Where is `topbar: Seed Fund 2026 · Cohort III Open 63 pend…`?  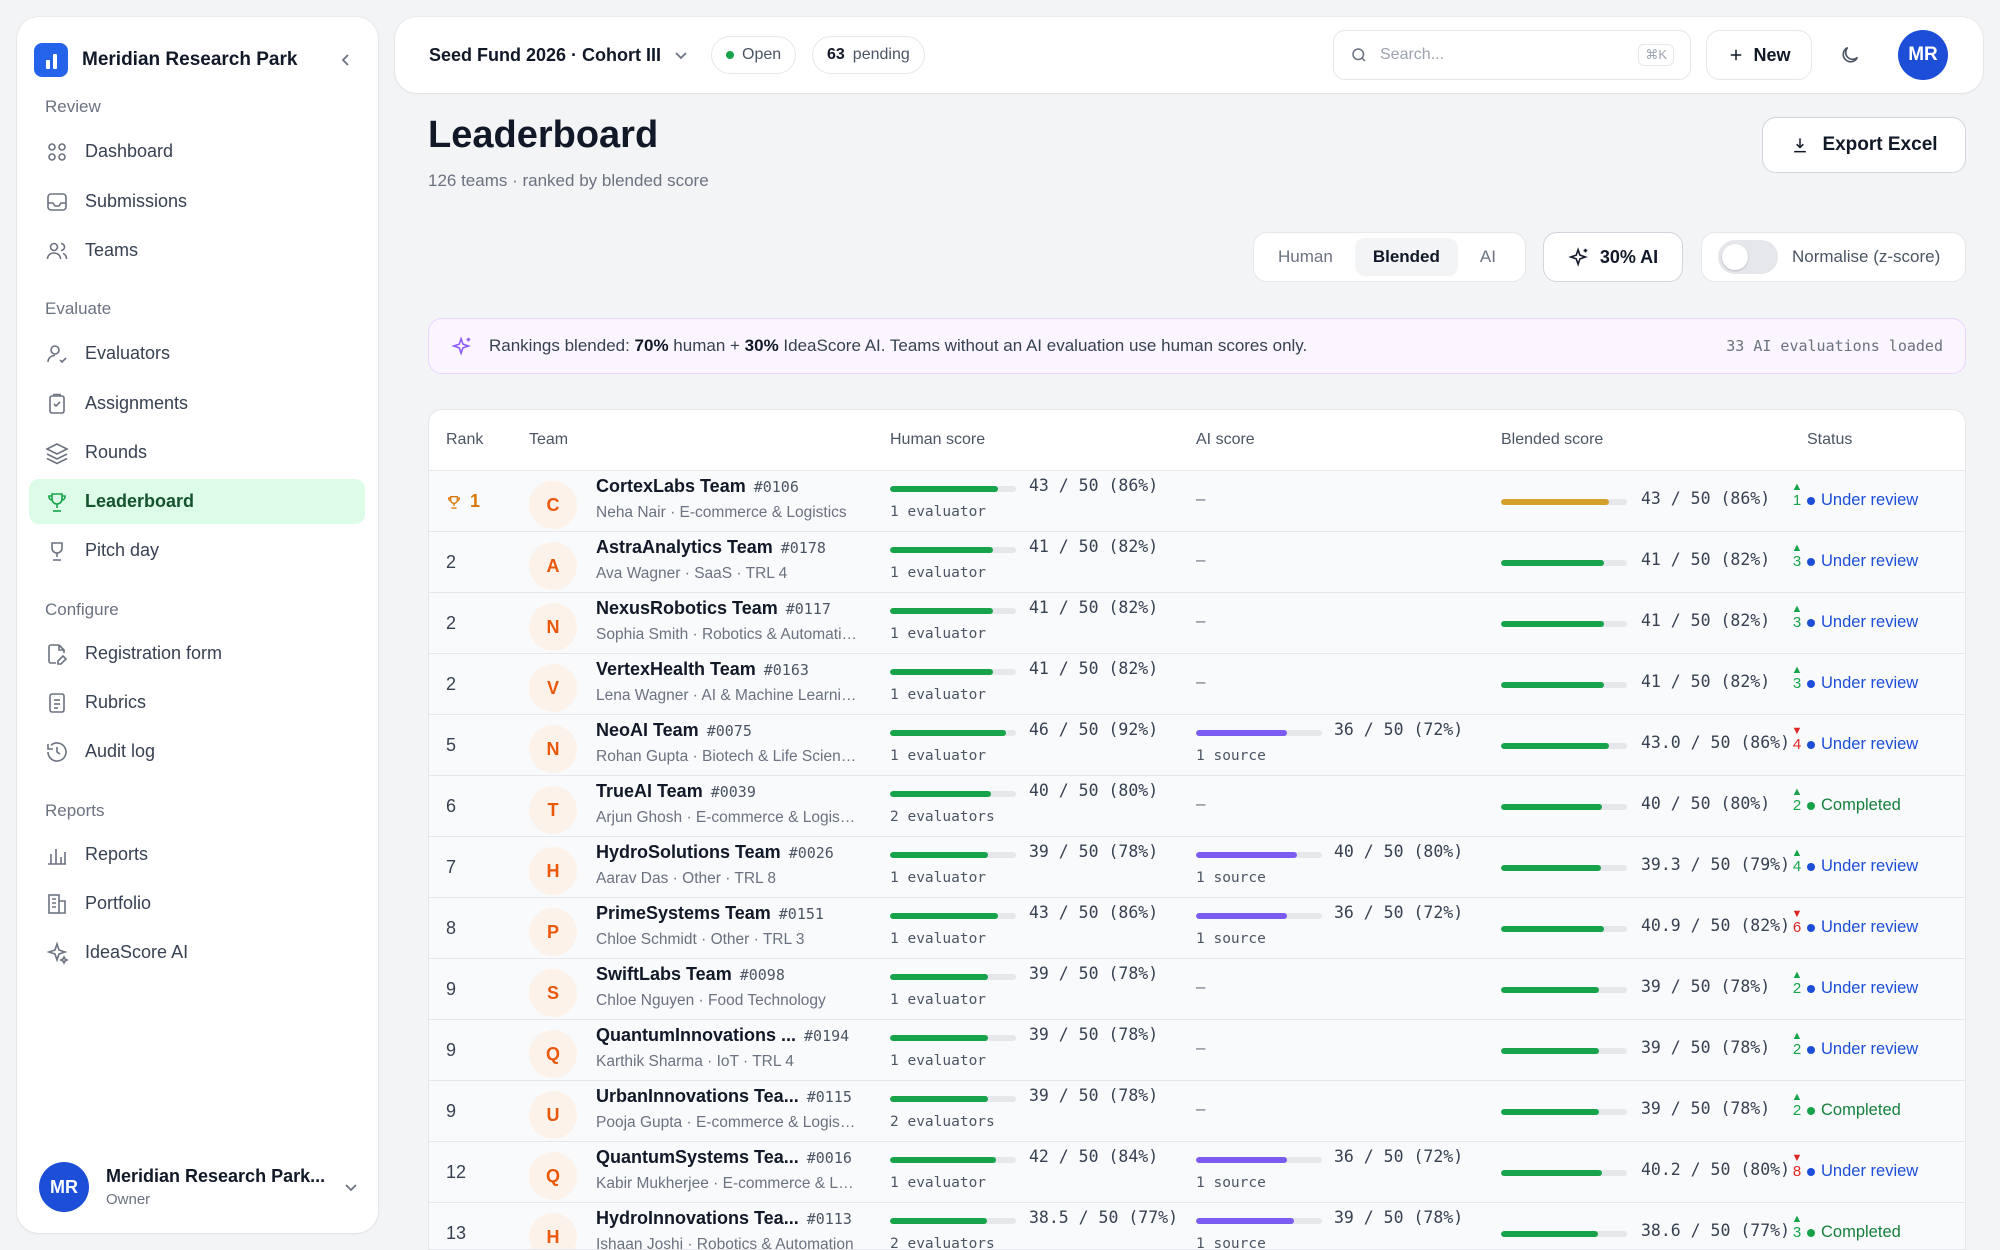 topbar: Seed Fund 2026 · Cohort III Open 63 pend… is located at coordinates (1189, 55).